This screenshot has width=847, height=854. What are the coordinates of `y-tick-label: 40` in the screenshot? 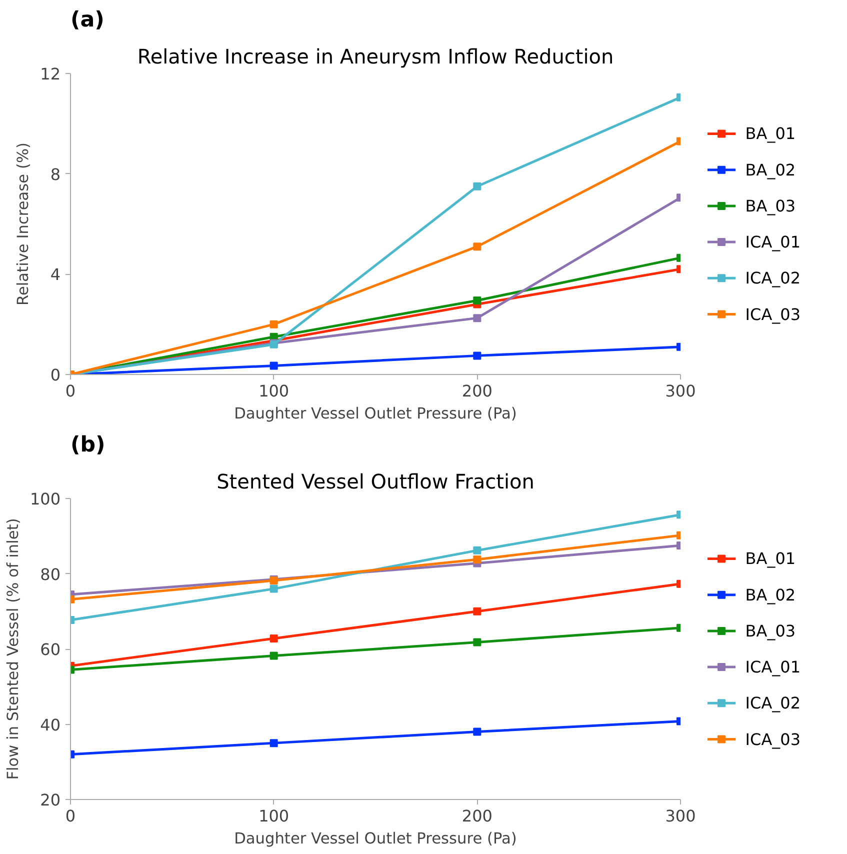 It's located at (50, 724).